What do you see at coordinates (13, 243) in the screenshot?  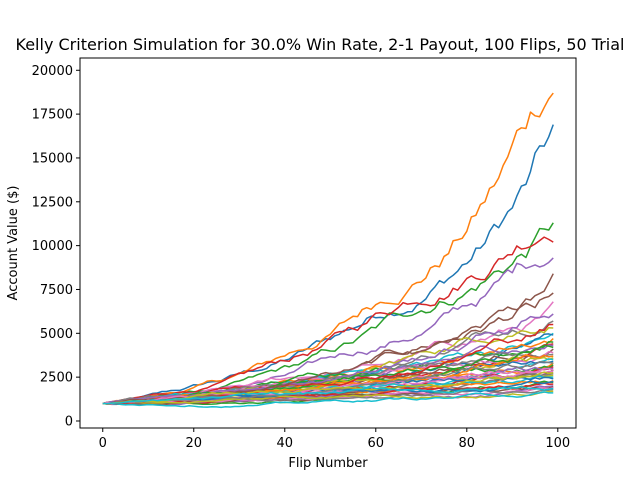 I see `y-axis-label: Account Value ($)` at bounding box center [13, 243].